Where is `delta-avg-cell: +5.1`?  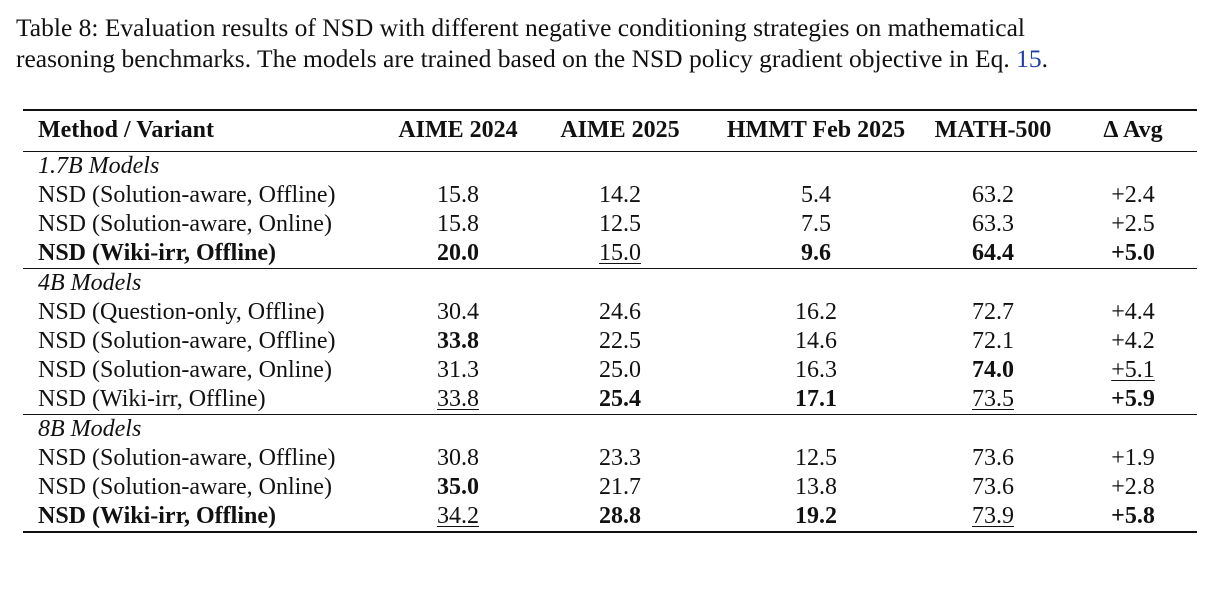
delta-avg-cell: +5.1 is located at coordinates (1133, 370).